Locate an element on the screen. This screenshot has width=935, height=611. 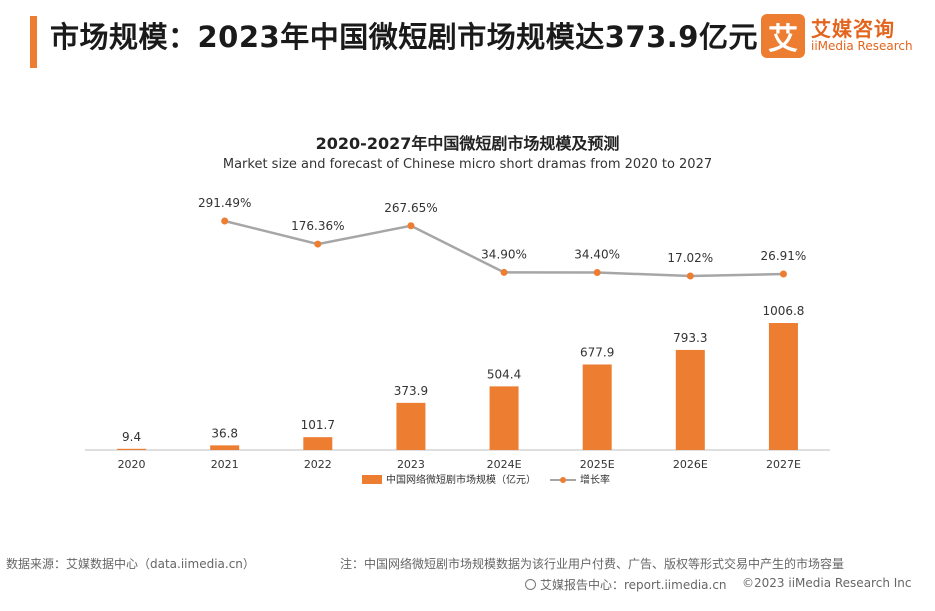
legend-bar-label: 中国网络微短剧市场规模（亿元） is located at coordinates (461, 479).